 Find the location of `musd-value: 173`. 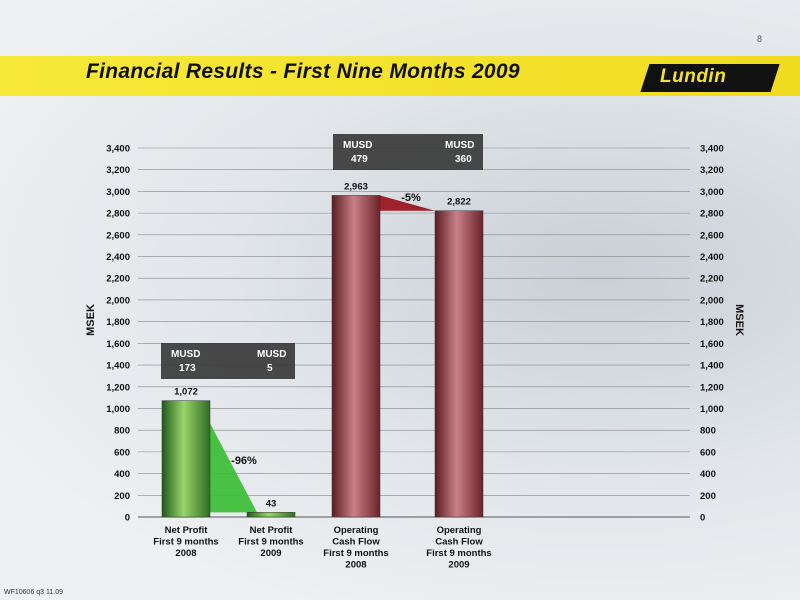

musd-value: 173 is located at coordinates (187, 368).